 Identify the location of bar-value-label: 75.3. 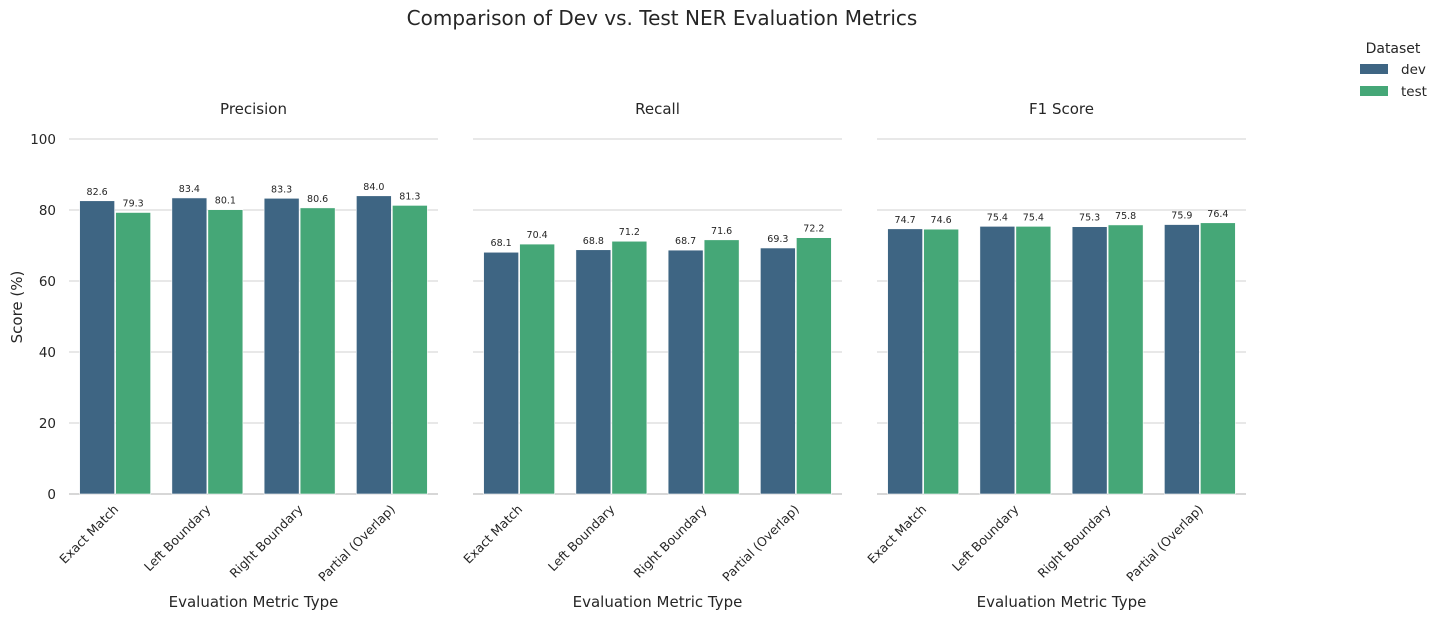
(1089, 218).